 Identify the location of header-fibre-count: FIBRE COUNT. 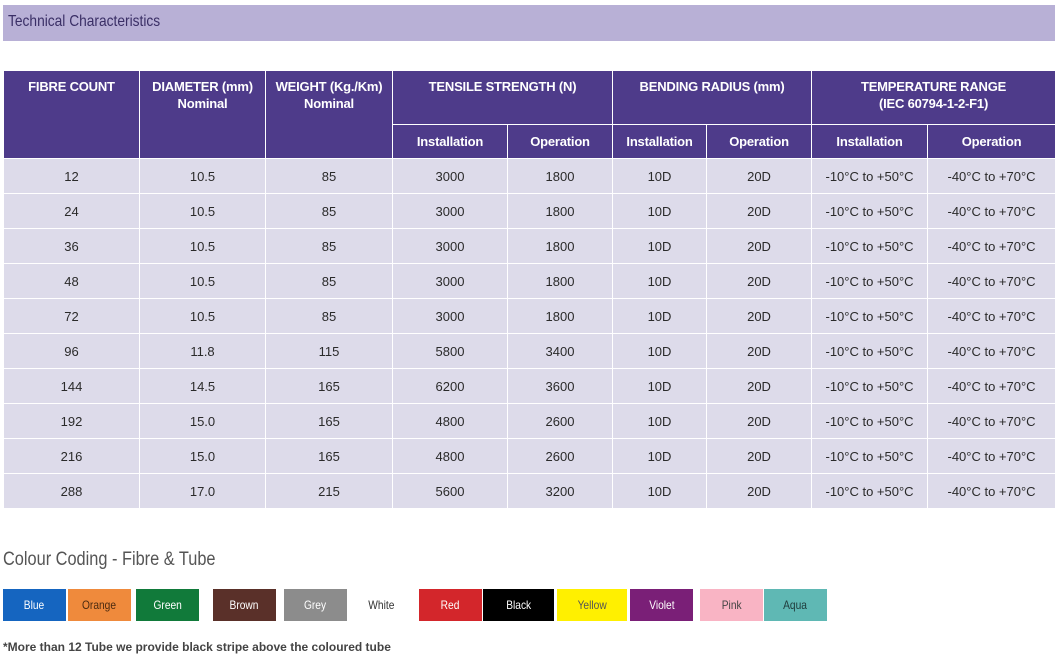
(71, 114).